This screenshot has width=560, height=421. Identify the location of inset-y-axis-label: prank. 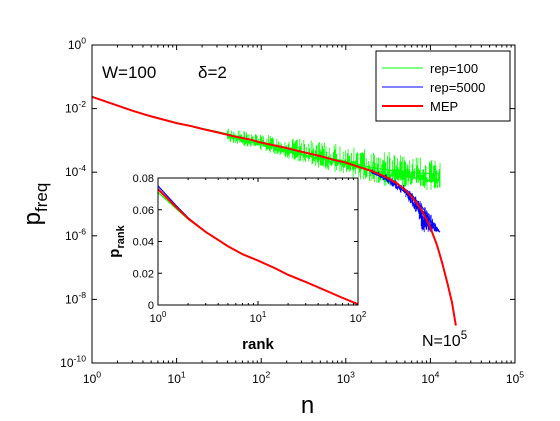
(116, 240).